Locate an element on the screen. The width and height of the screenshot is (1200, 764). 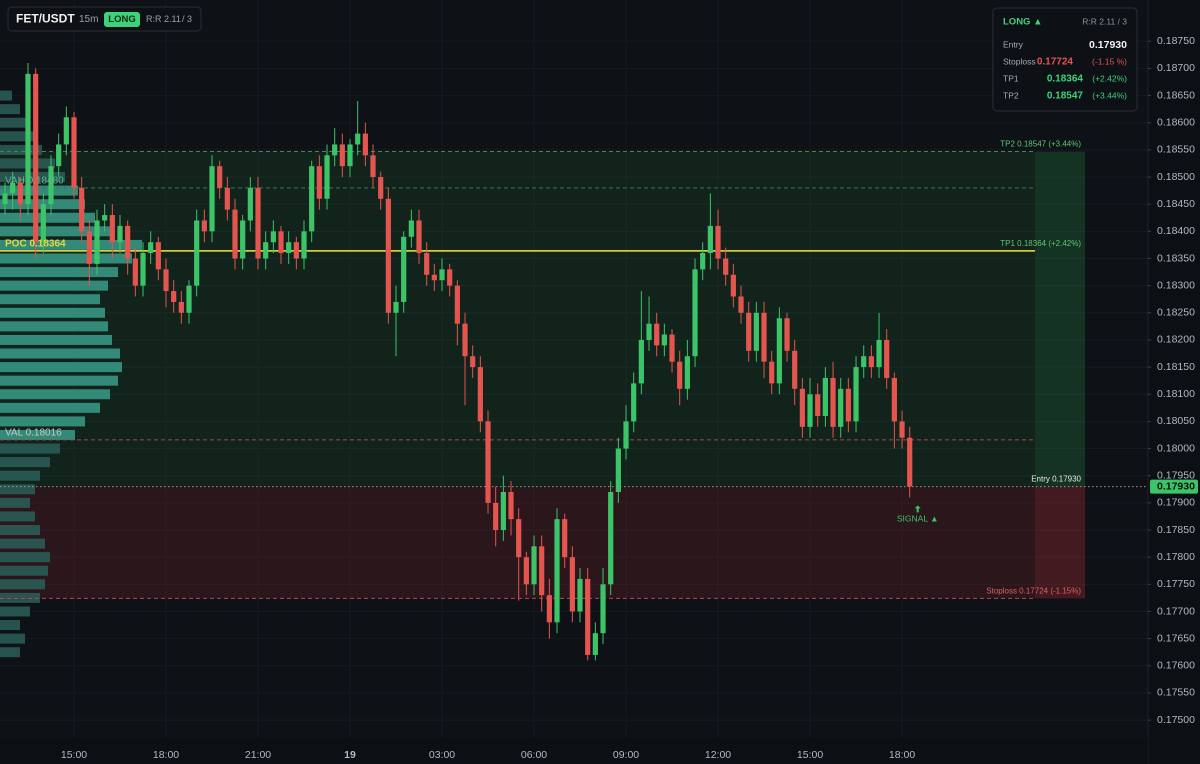
y-tick-label: 0.18250 is located at coordinates (1176, 313).